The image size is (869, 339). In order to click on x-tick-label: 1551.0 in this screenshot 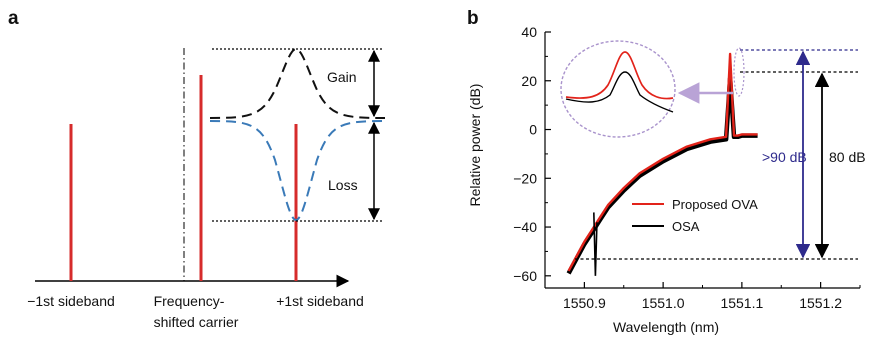, I will do `click(663, 303)`.